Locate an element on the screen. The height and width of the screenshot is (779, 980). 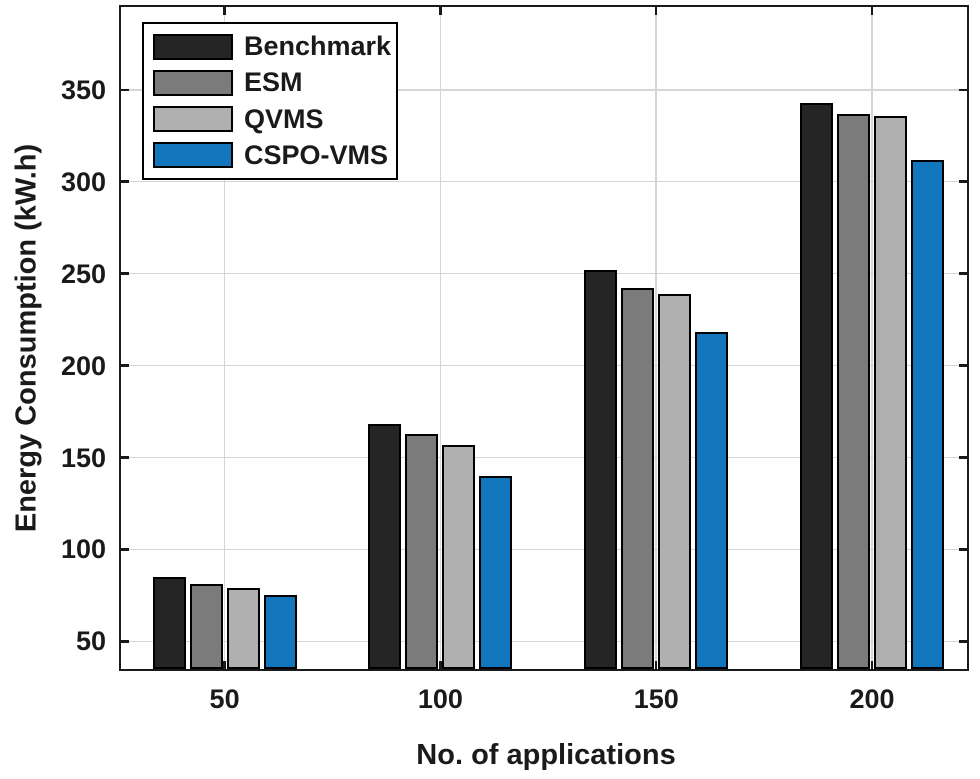
legend-item: Benchmark is located at coordinates (274, 46).